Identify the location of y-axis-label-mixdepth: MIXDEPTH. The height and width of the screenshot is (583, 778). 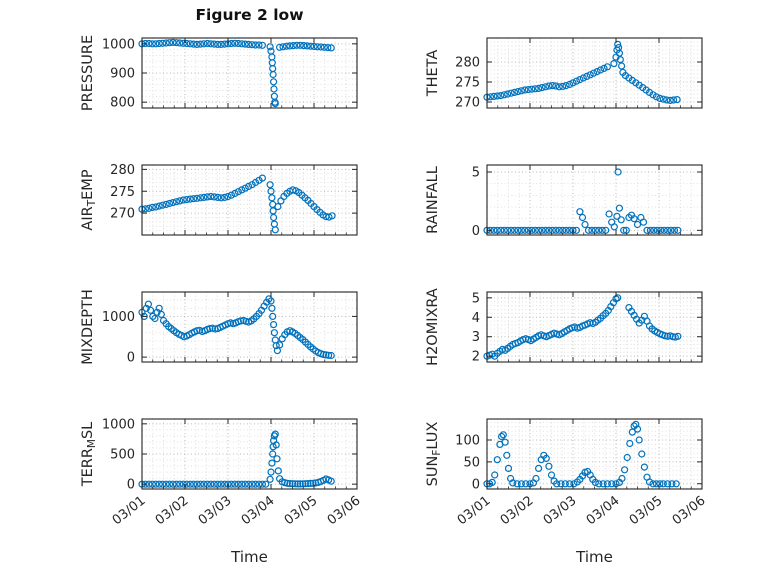
(88, 327).